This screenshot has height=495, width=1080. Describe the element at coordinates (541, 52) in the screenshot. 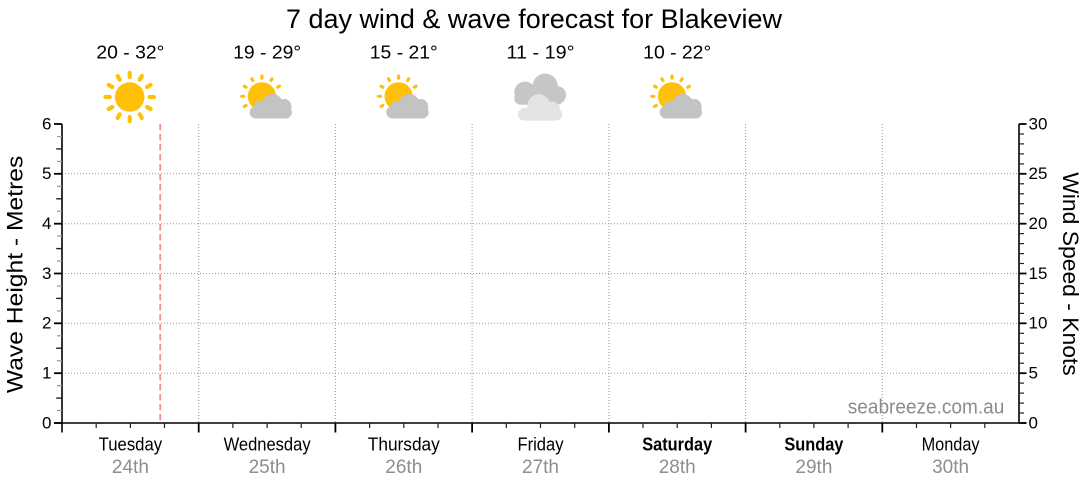

I see `svg-text: 11 - 19°` at that location.